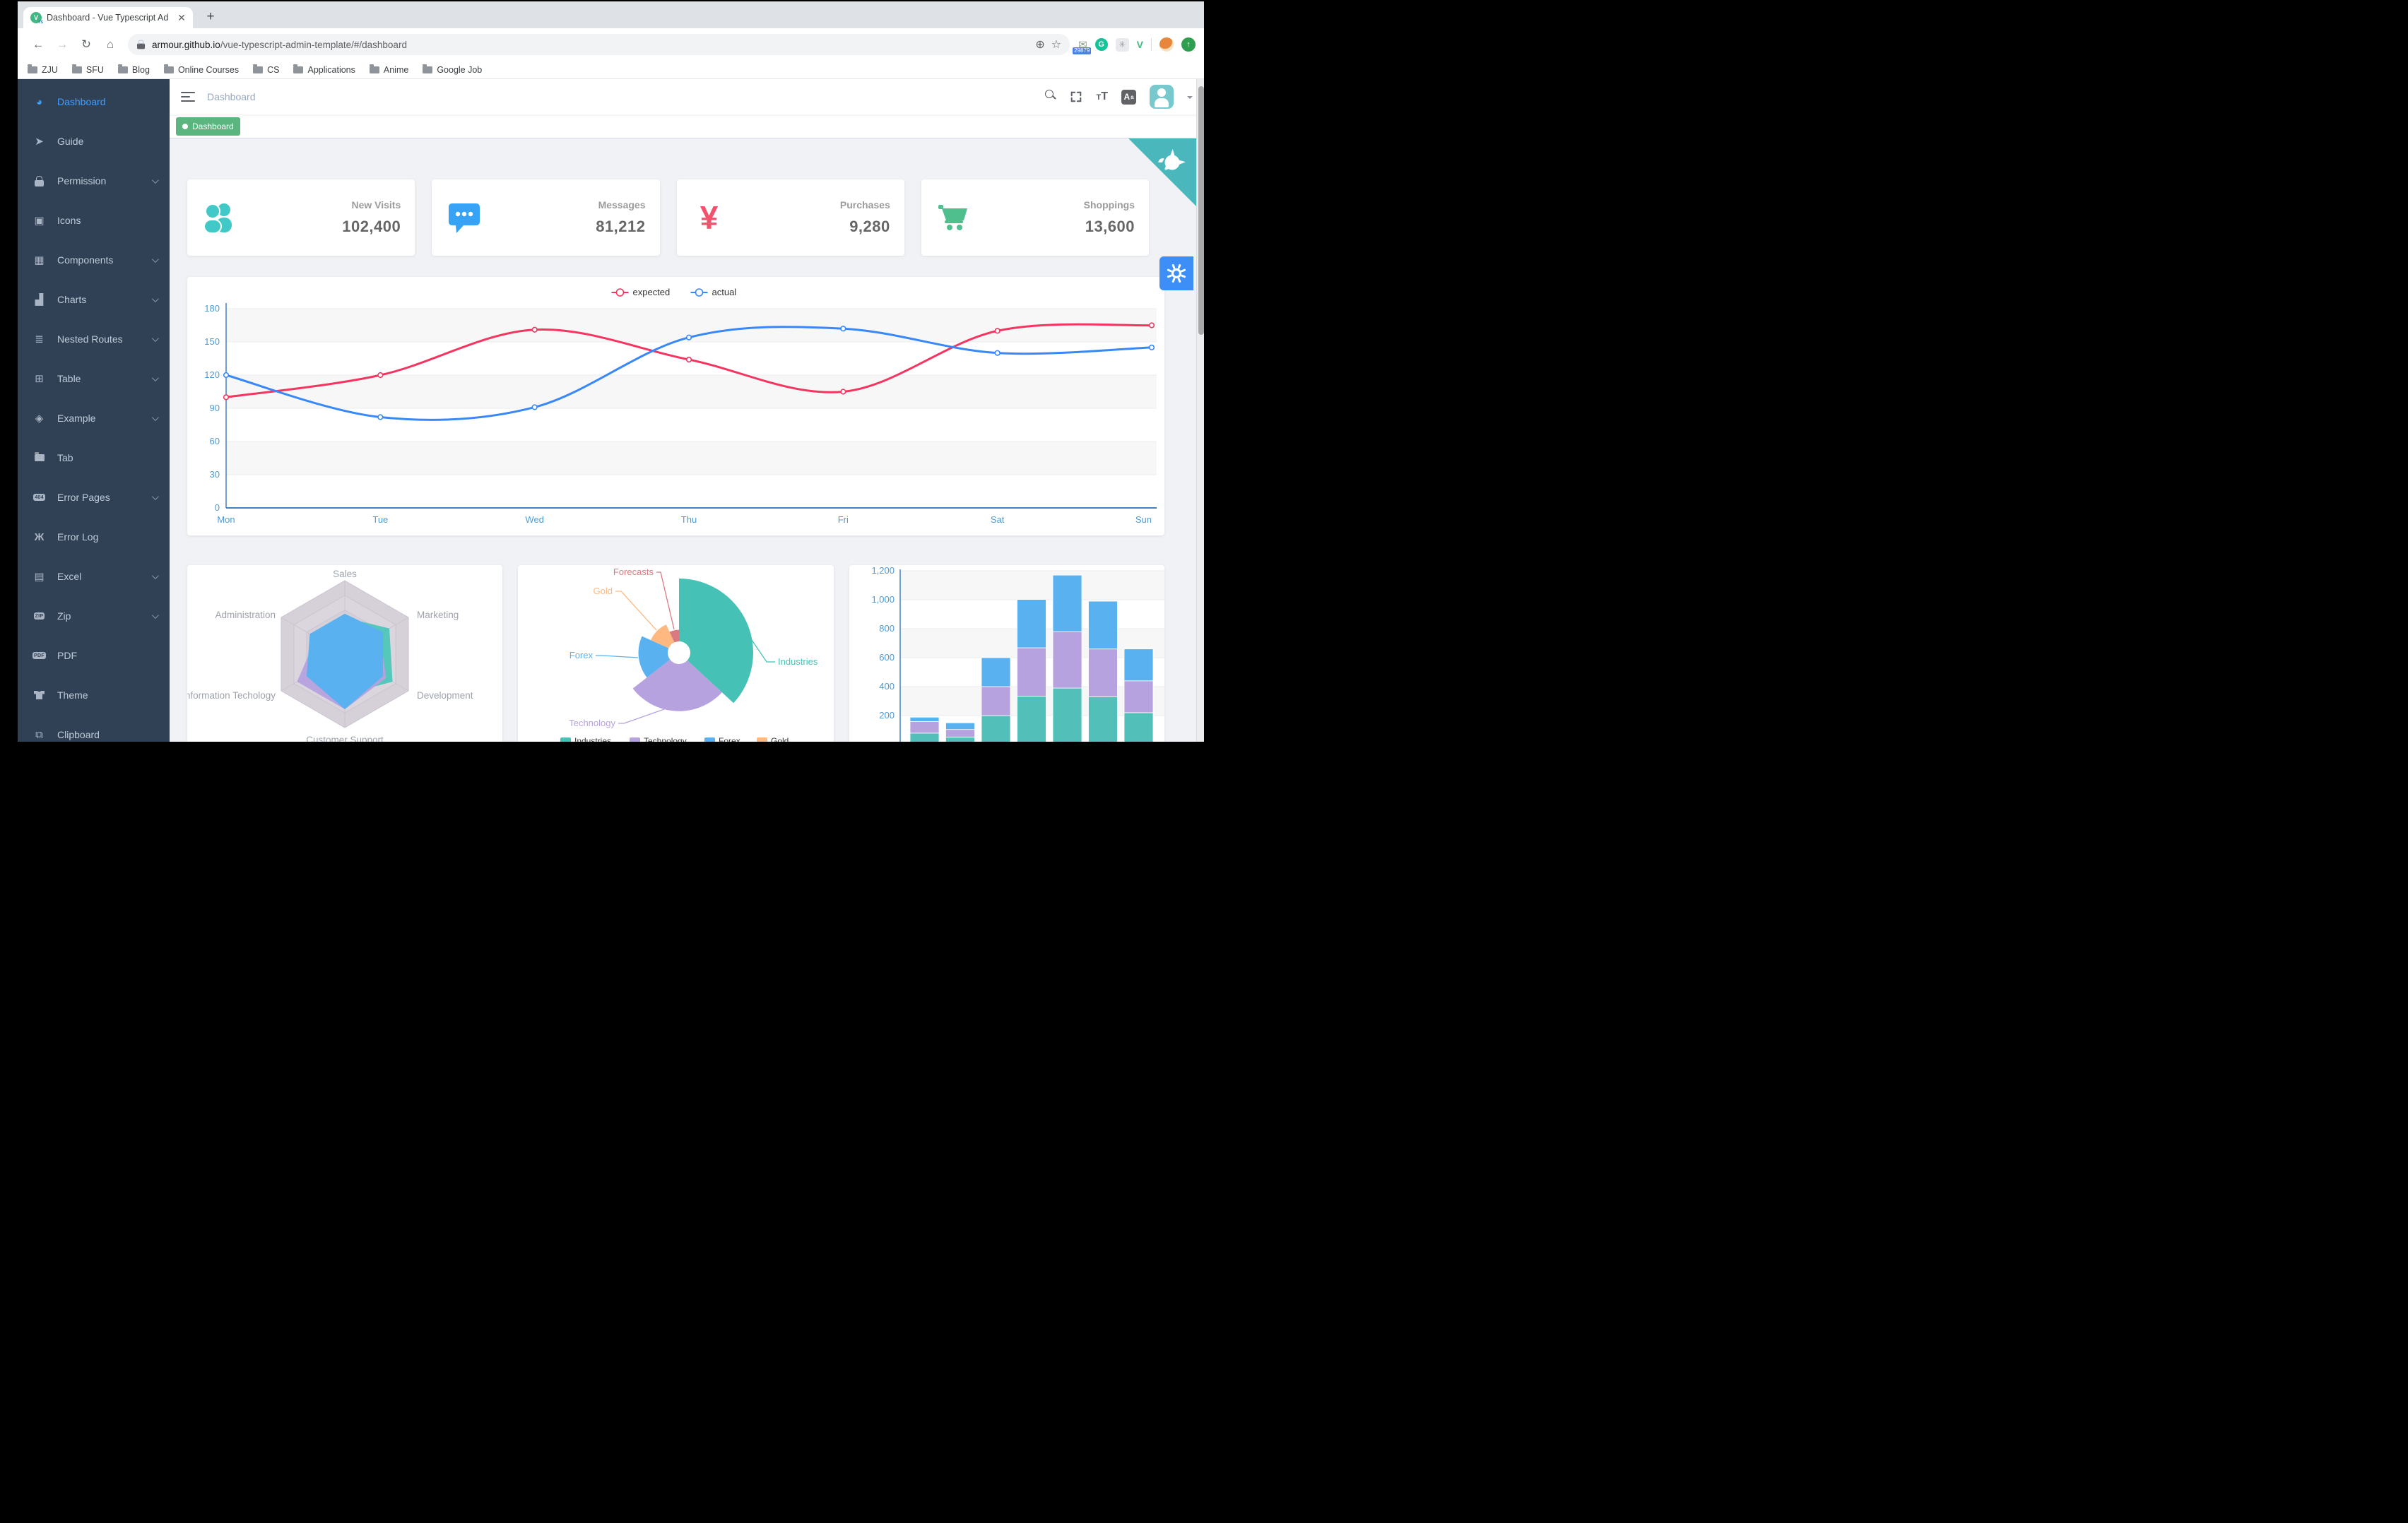 The height and width of the screenshot is (1523, 2408). I want to click on url-host: armour.github.io, so click(186, 44).